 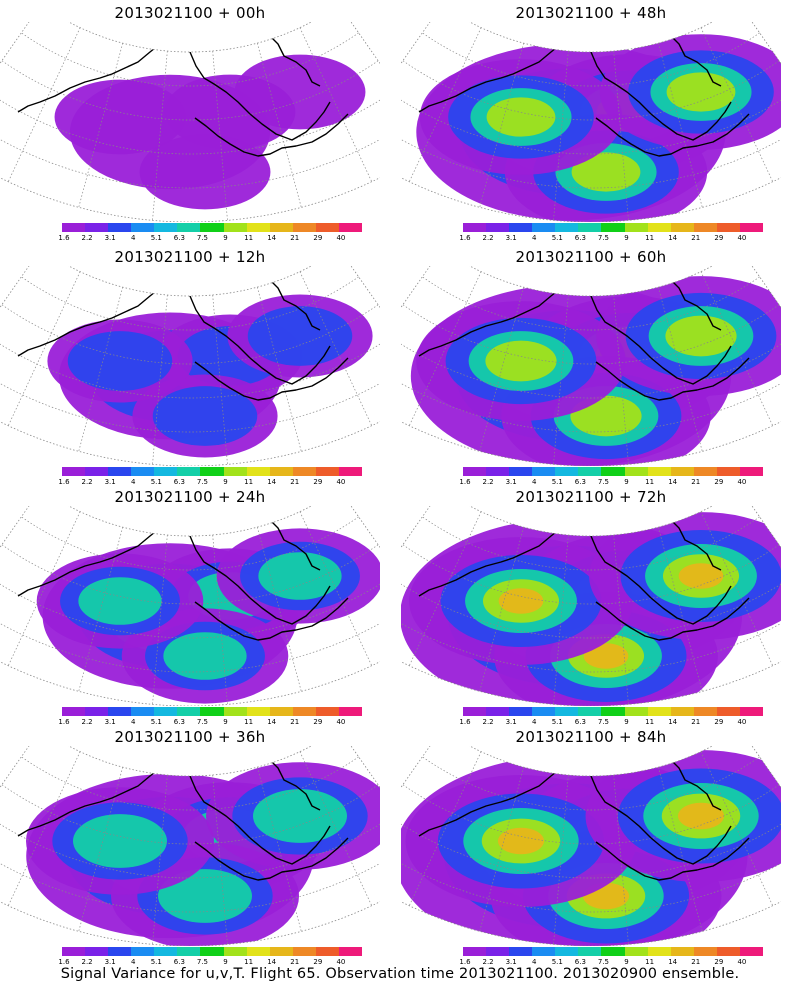 What do you see at coordinates (742, 722) in the screenshot?
I see `colorbar-label: 40` at bounding box center [742, 722].